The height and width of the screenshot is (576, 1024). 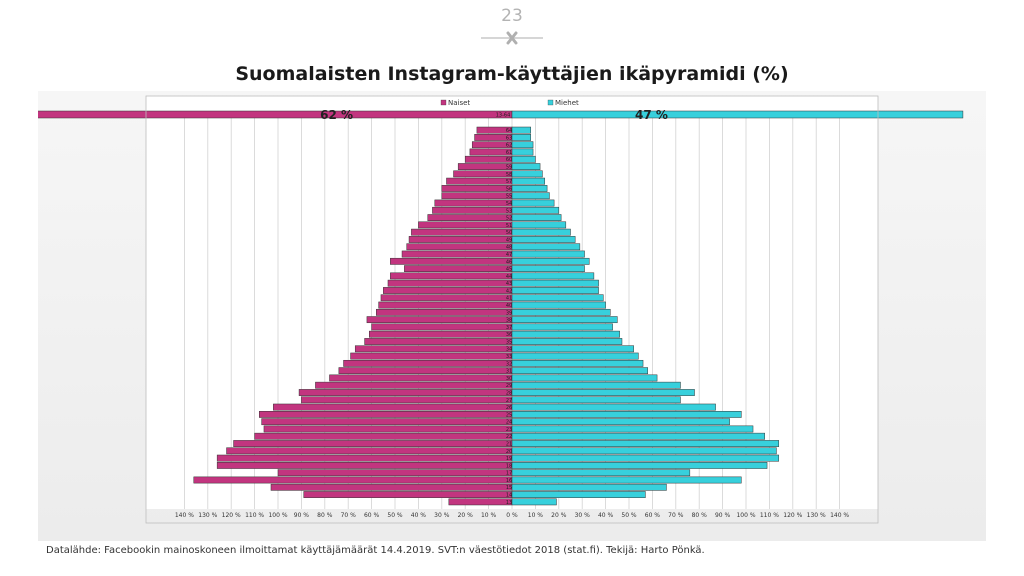 What do you see at coordinates (509, 175) in the screenshot?
I see `age-label: 58` at bounding box center [509, 175].